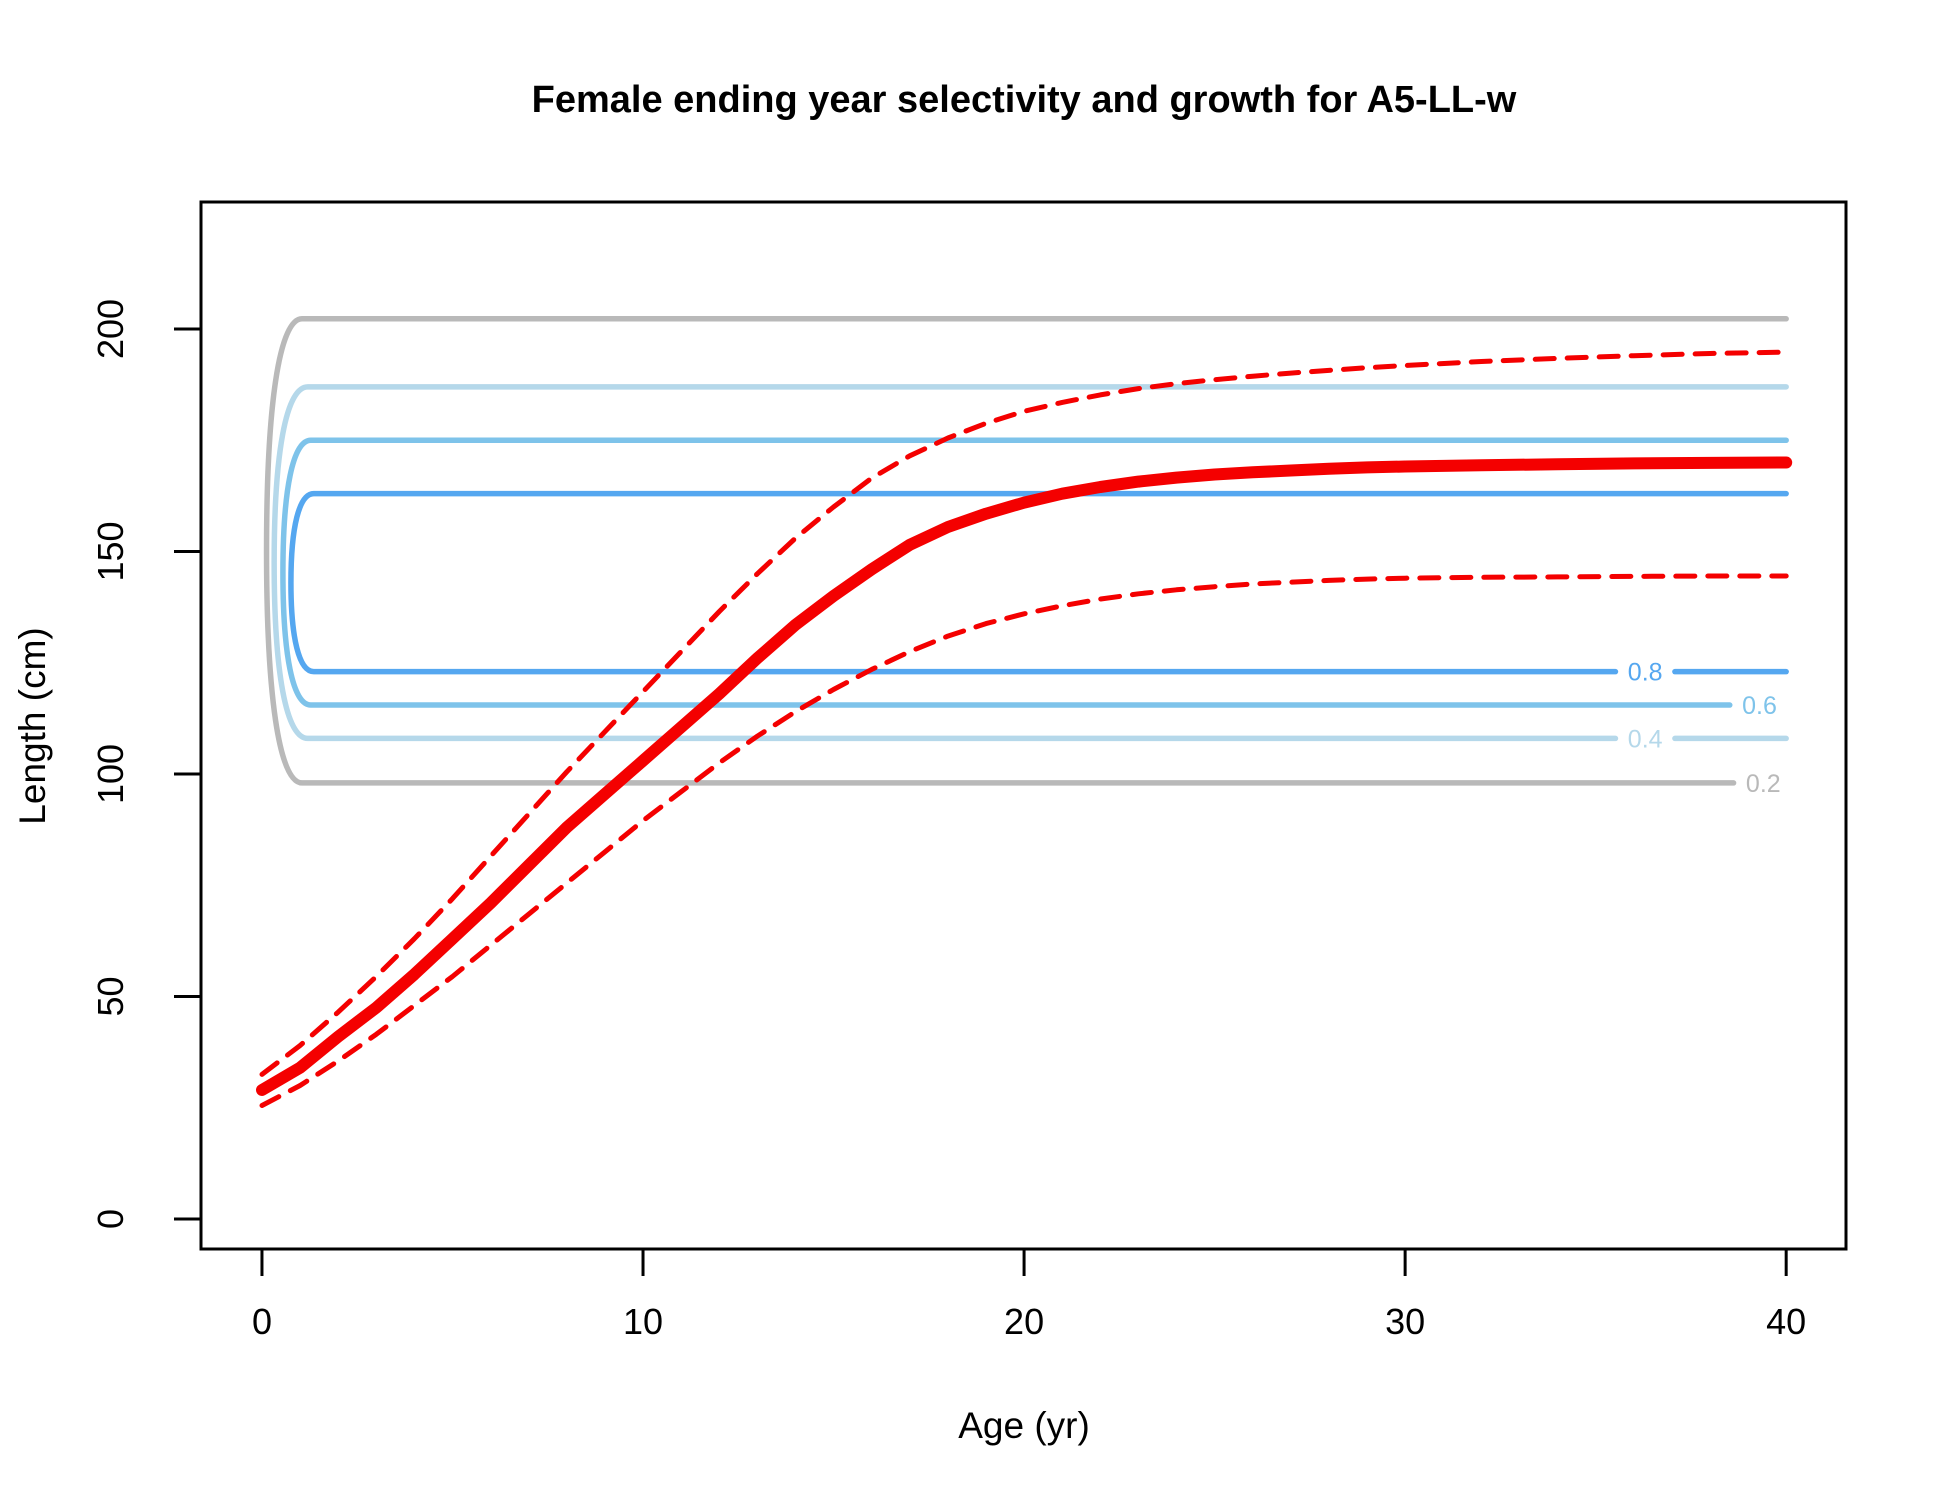 The height and width of the screenshot is (1500, 1950). I want to click on contour-label-0.4: 0.4, so click(1645, 739).